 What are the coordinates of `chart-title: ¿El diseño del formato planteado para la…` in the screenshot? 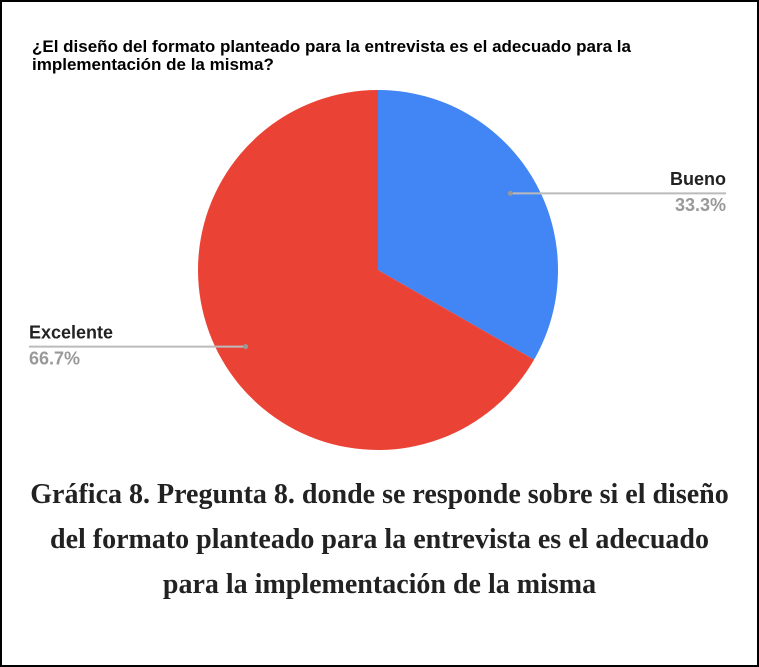 It's located at (331, 55).